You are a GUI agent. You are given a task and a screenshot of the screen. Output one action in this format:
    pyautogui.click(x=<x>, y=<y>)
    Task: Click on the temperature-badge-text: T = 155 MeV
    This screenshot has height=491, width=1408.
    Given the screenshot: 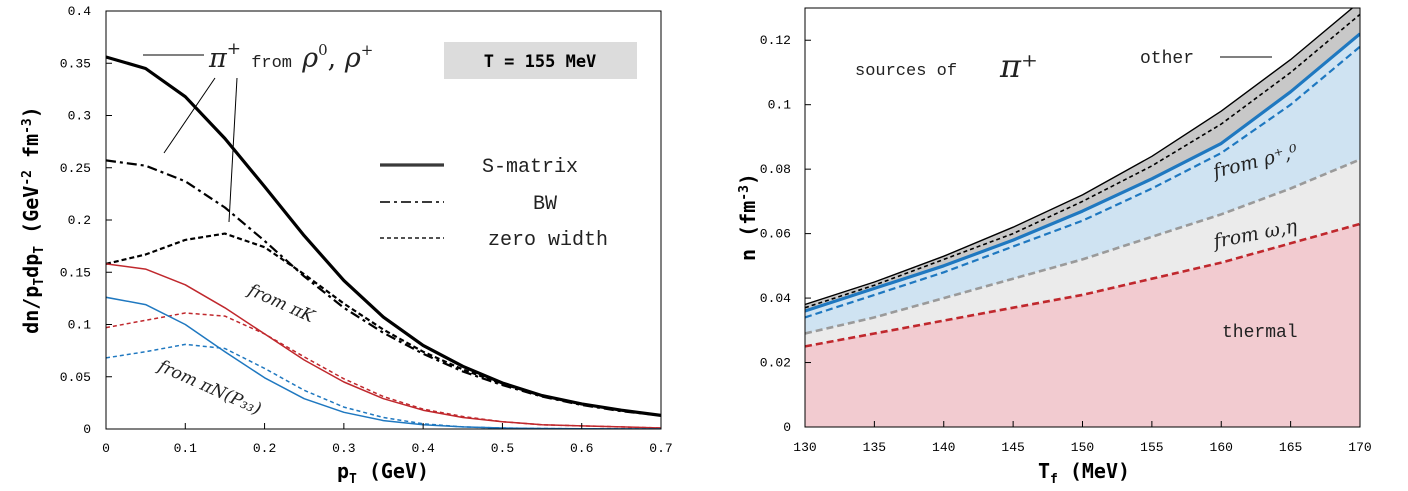 What is the action you would take?
    pyautogui.click(x=540, y=62)
    